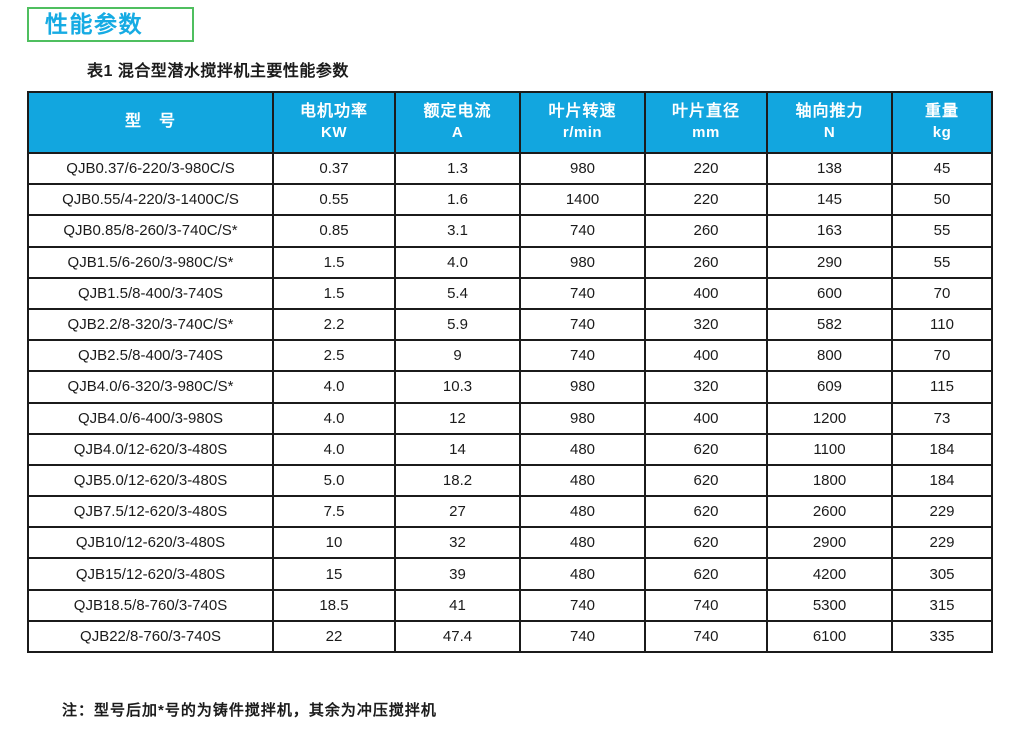 Image resolution: width=1018 pixels, height=733 pixels. Describe the element at coordinates (706, 293) in the screenshot. I see `value-cell-blade-diameter: 400` at that location.